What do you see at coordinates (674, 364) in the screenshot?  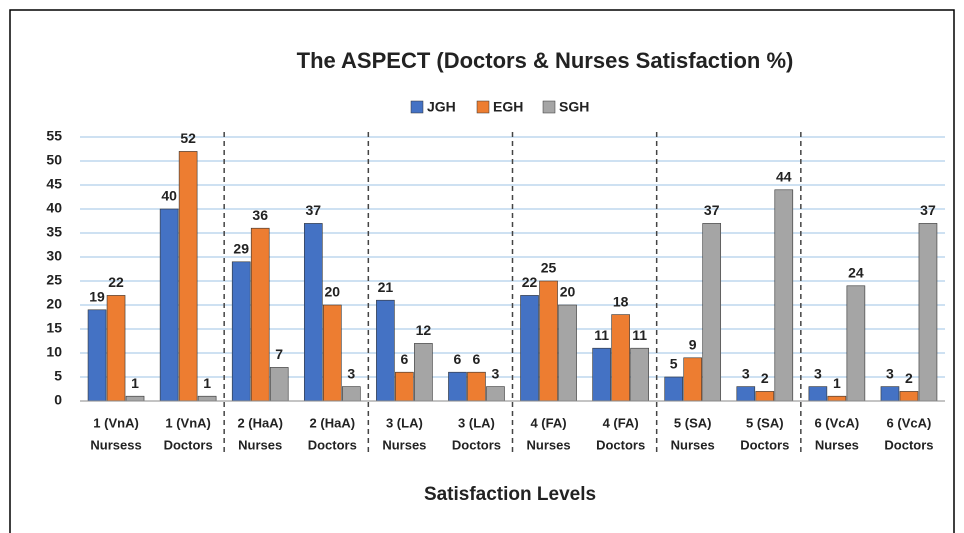 I see `data-label: 5` at bounding box center [674, 364].